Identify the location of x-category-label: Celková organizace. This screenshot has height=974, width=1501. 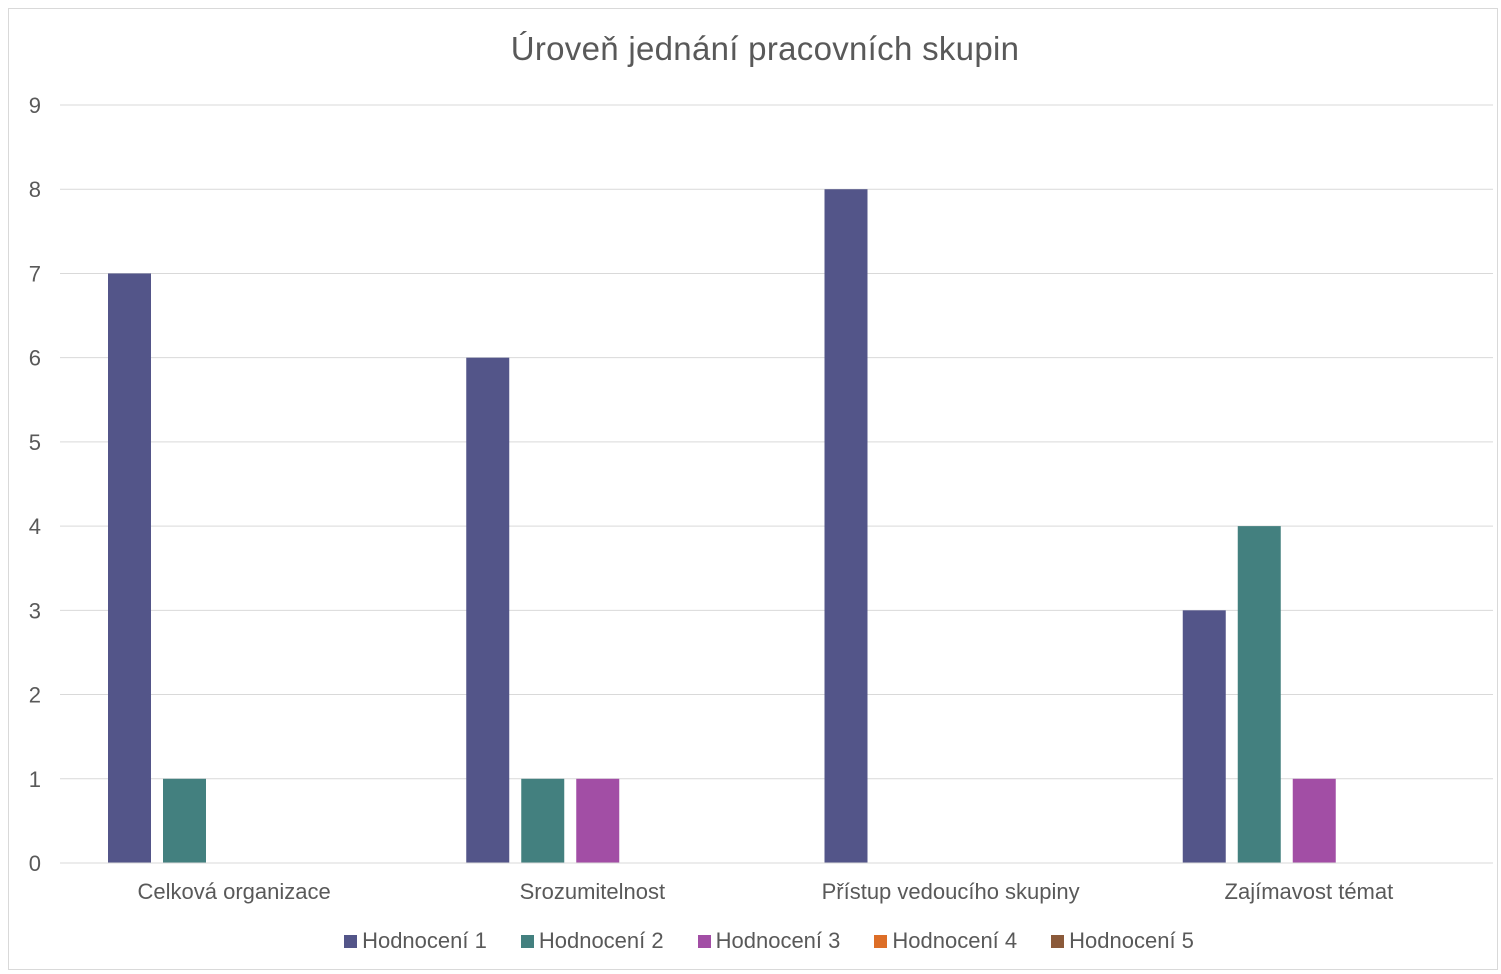
(234, 891).